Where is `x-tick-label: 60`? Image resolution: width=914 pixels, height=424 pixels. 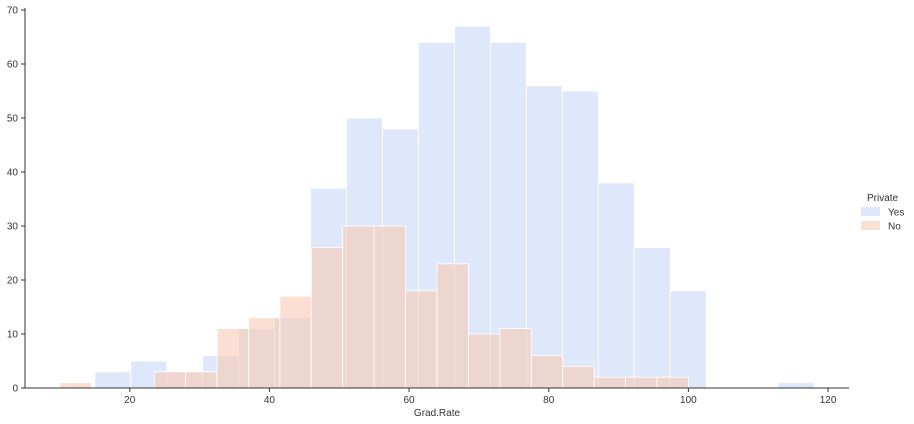 x-tick-label: 60 is located at coordinates (410, 400).